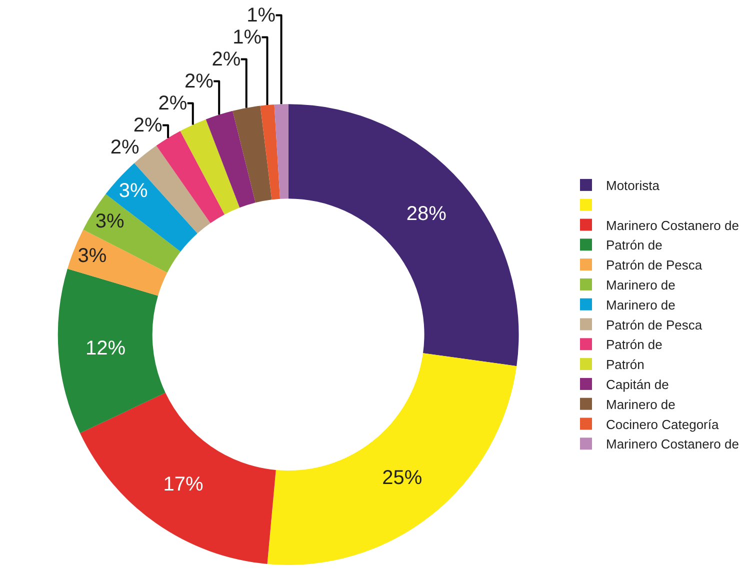  Describe the element at coordinates (625, 364) in the screenshot. I see `legend-label: Patrón` at that location.